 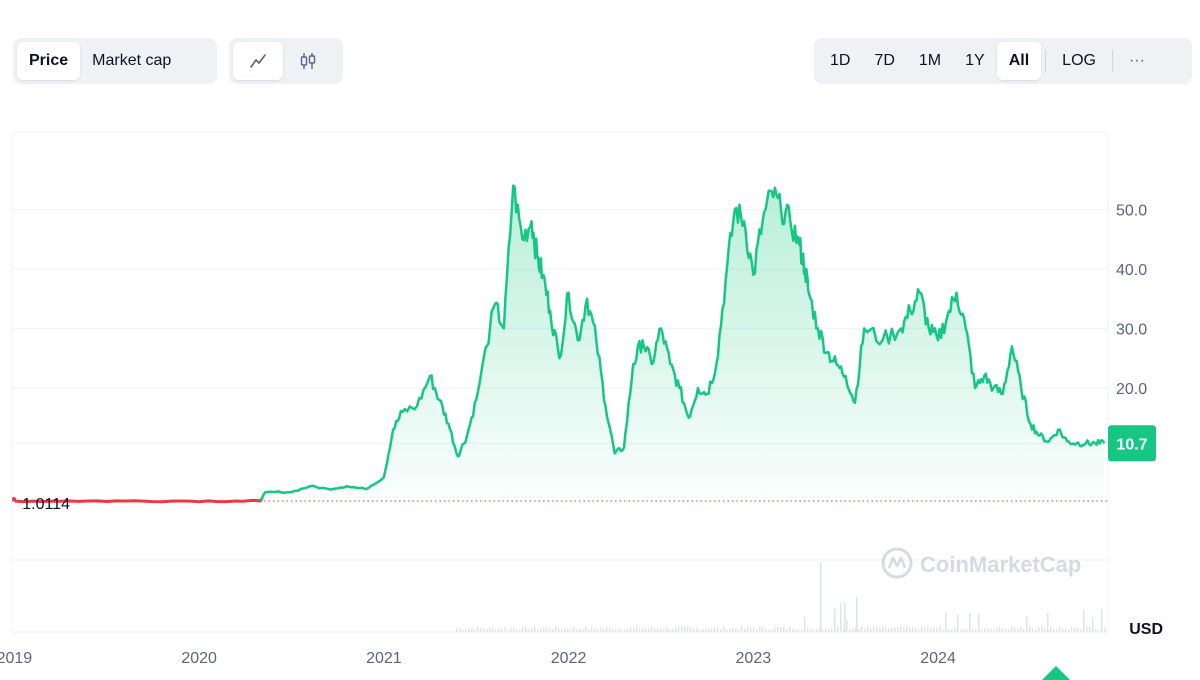 I want to click on range-1m: 1M, so click(x=930, y=60).